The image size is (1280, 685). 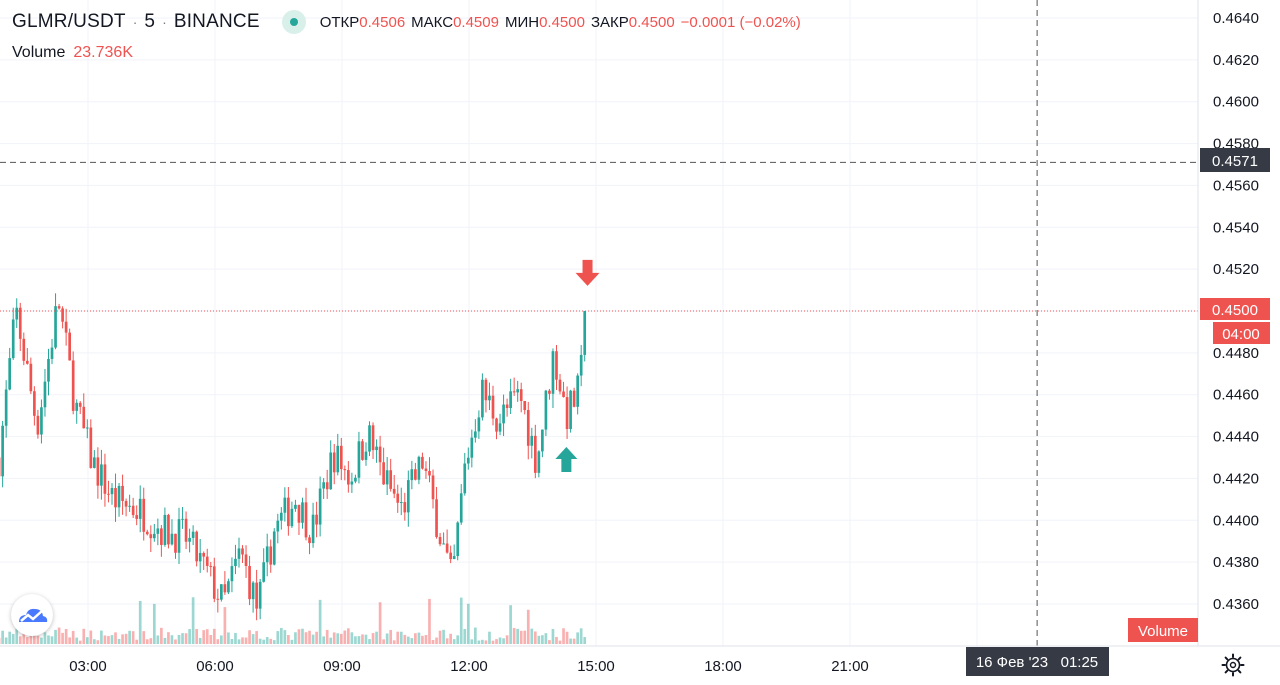 I want to click on price-tick-label: 0.4540, so click(x=1236, y=227).